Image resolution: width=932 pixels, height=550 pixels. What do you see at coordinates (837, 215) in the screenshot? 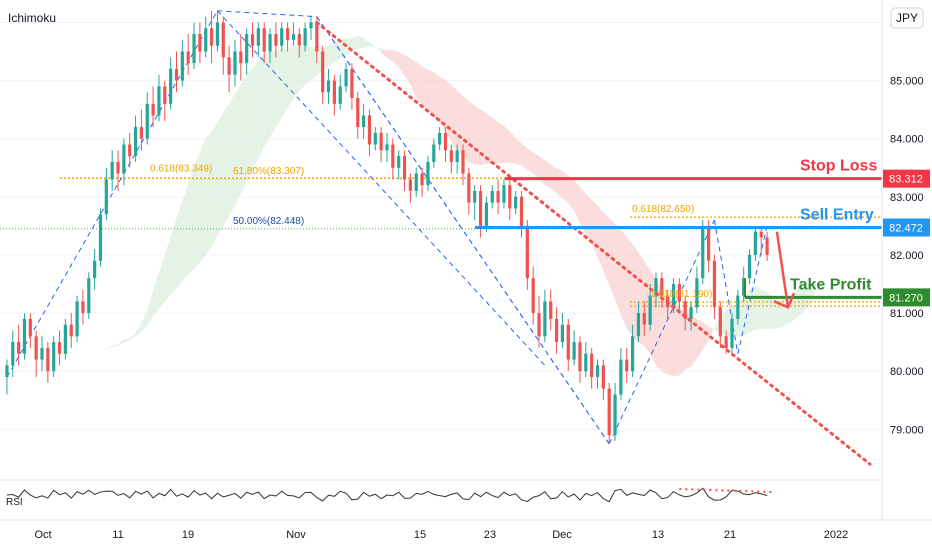
I see `level-name: Sell Entry` at bounding box center [837, 215].